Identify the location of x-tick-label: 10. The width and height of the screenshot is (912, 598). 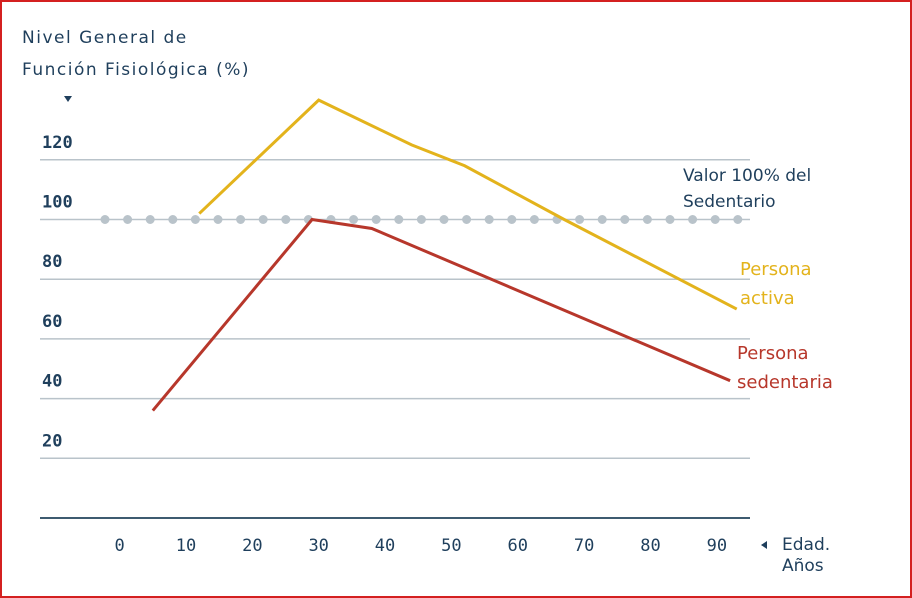
(186, 546).